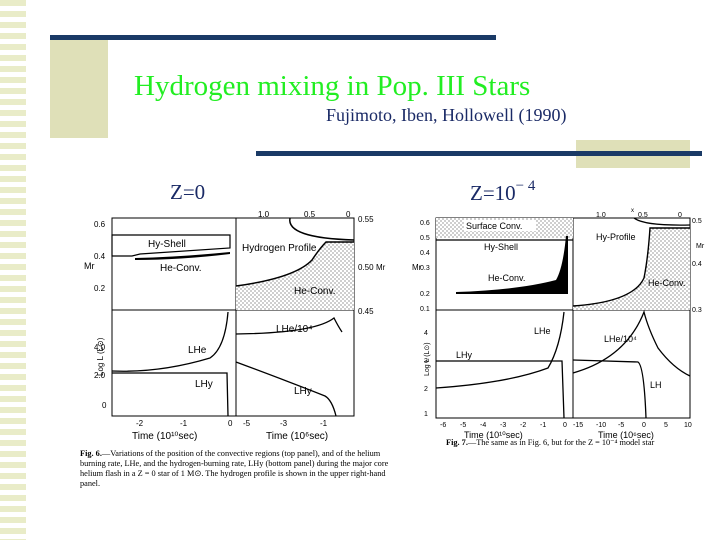 This screenshot has height=540, width=720. I want to click on fig6-xtick: -3, so click(284, 423).